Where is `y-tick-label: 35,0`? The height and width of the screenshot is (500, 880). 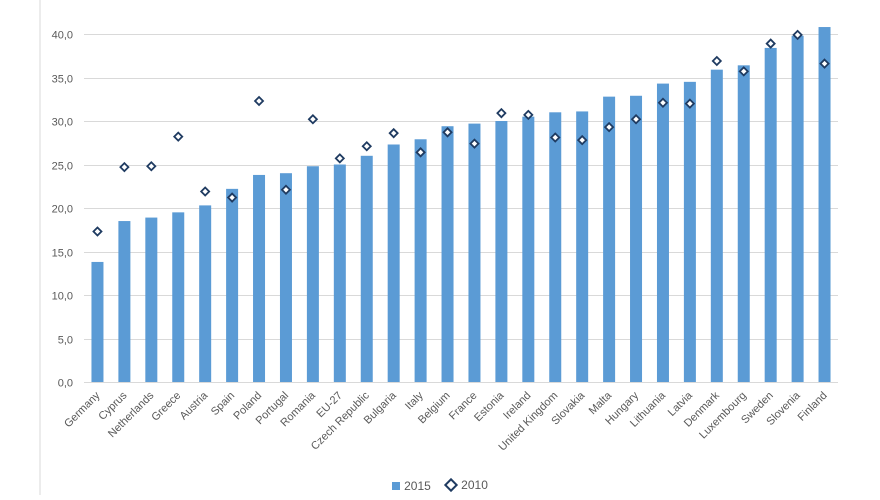
y-tick-label: 35,0 is located at coordinates (62, 80).